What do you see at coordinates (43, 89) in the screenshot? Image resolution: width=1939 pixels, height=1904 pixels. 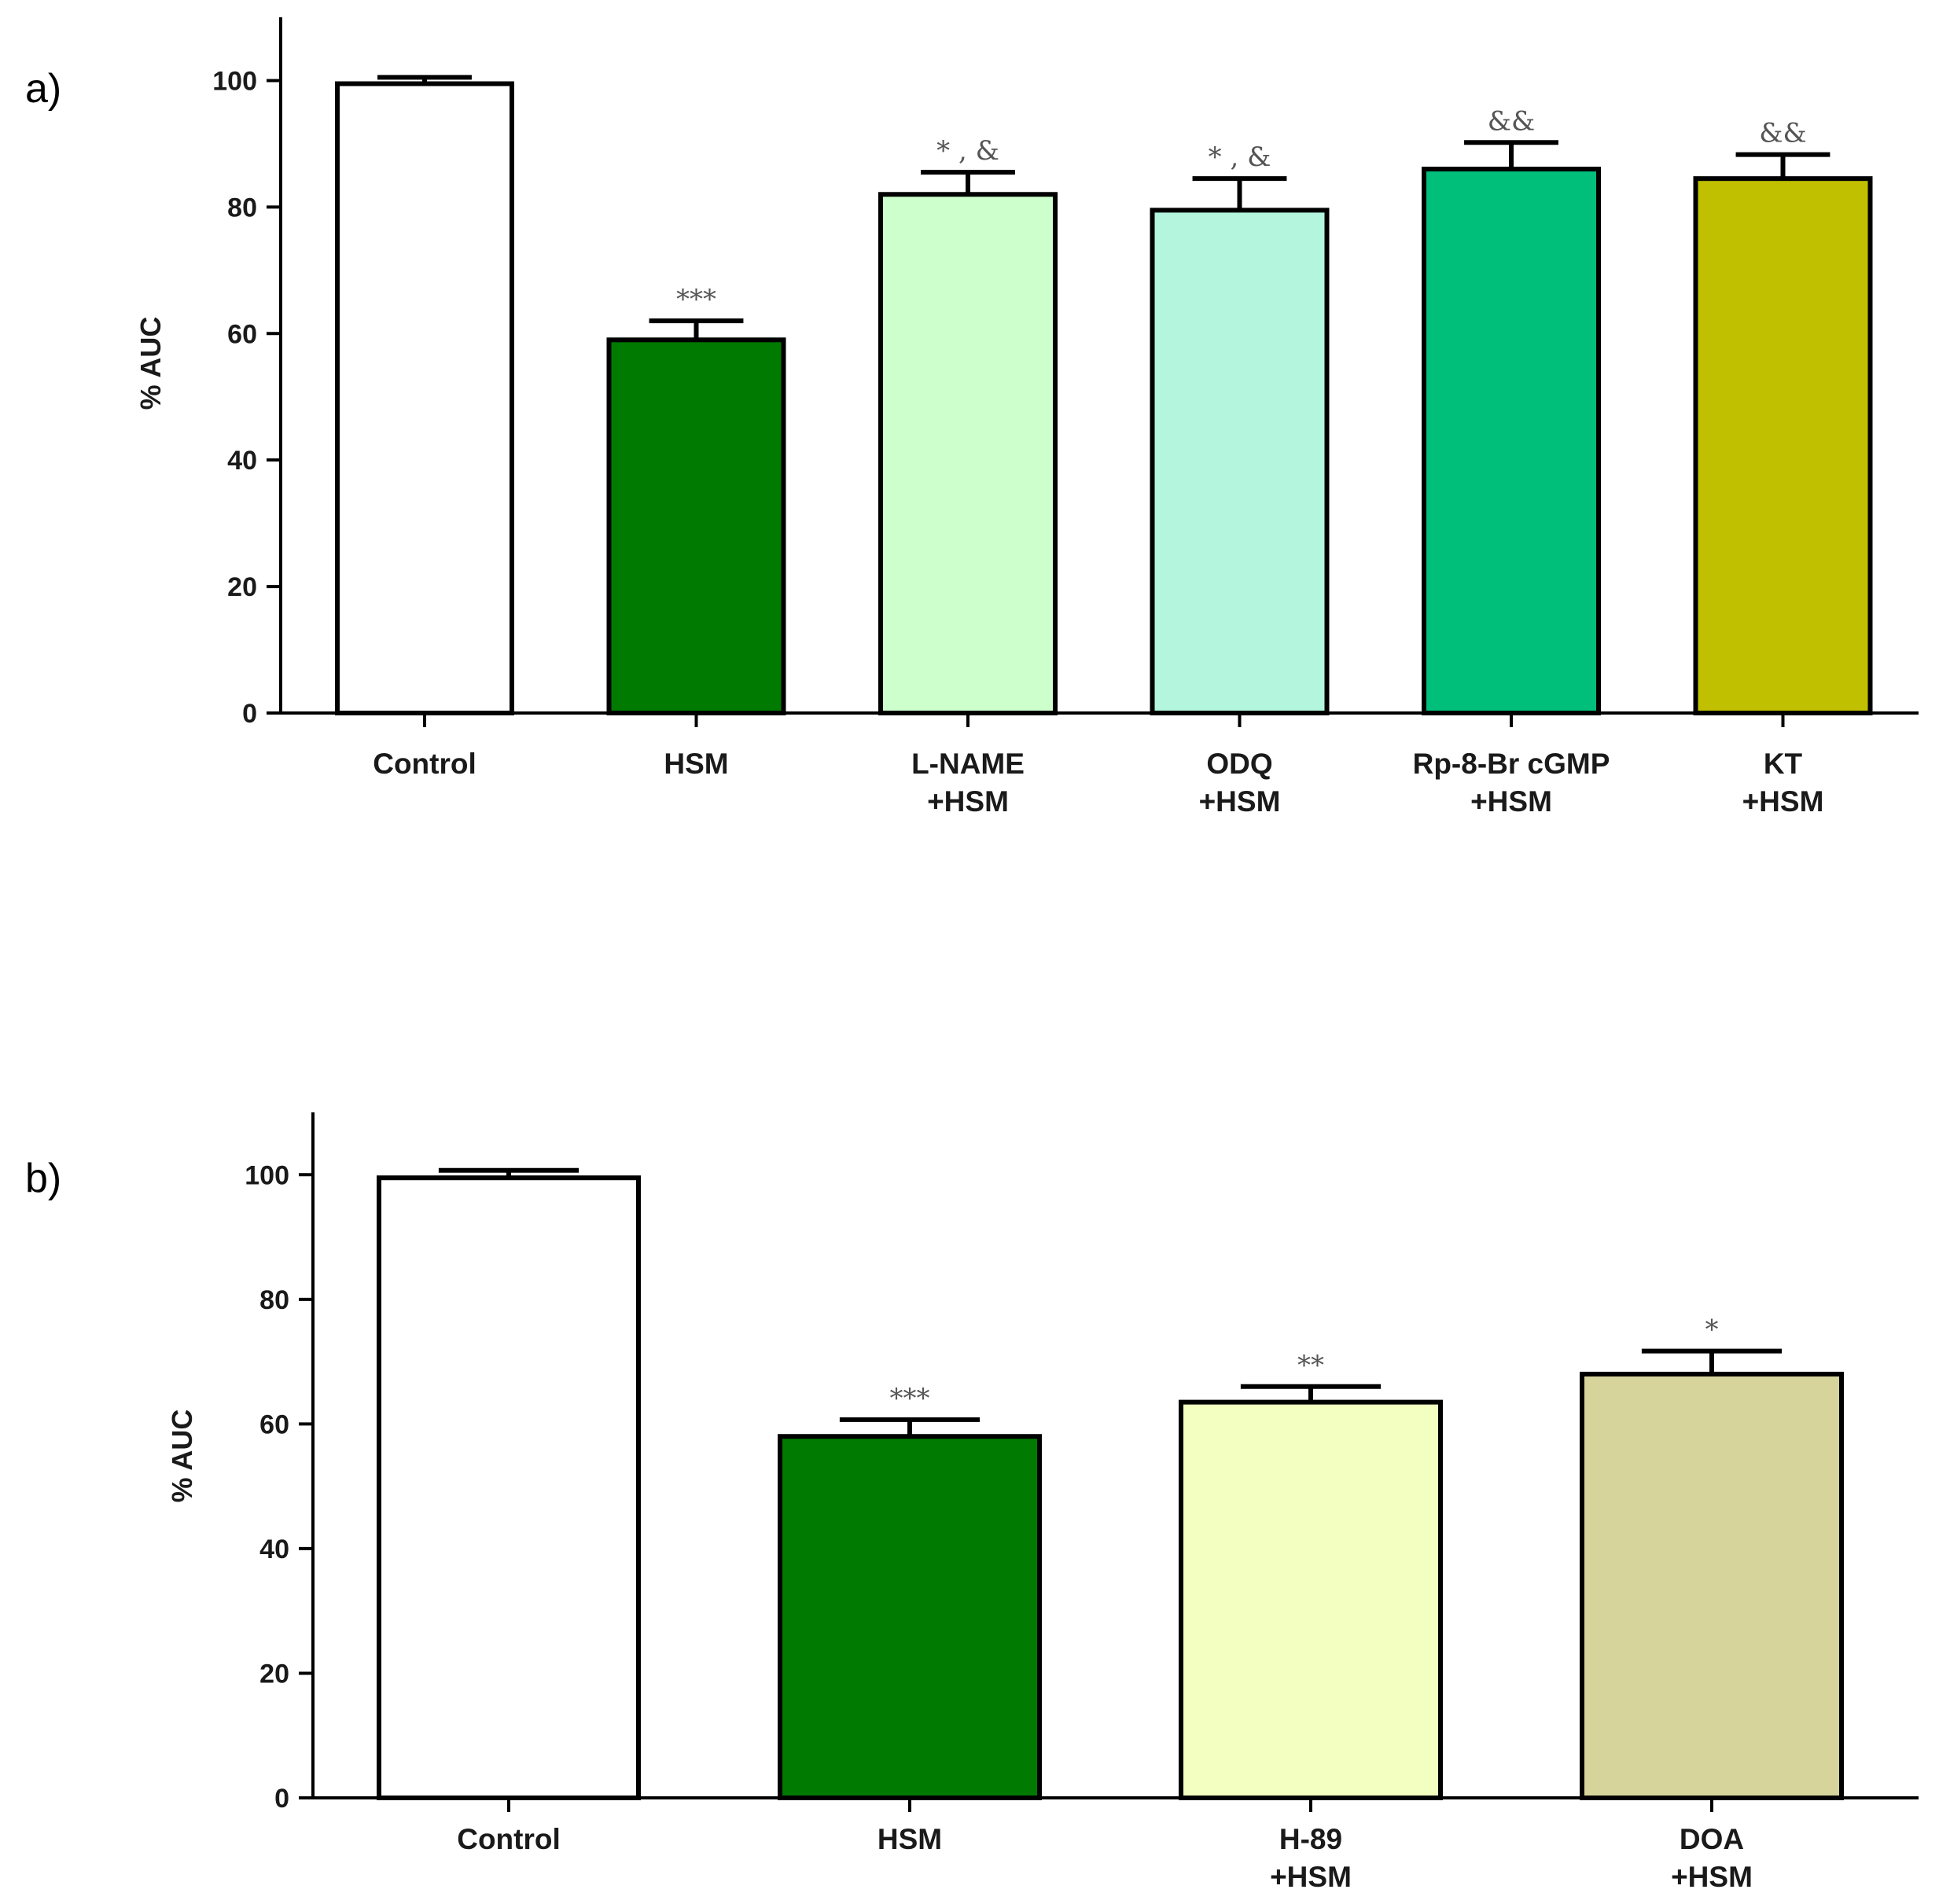 I see `panel-label: a)` at bounding box center [43, 89].